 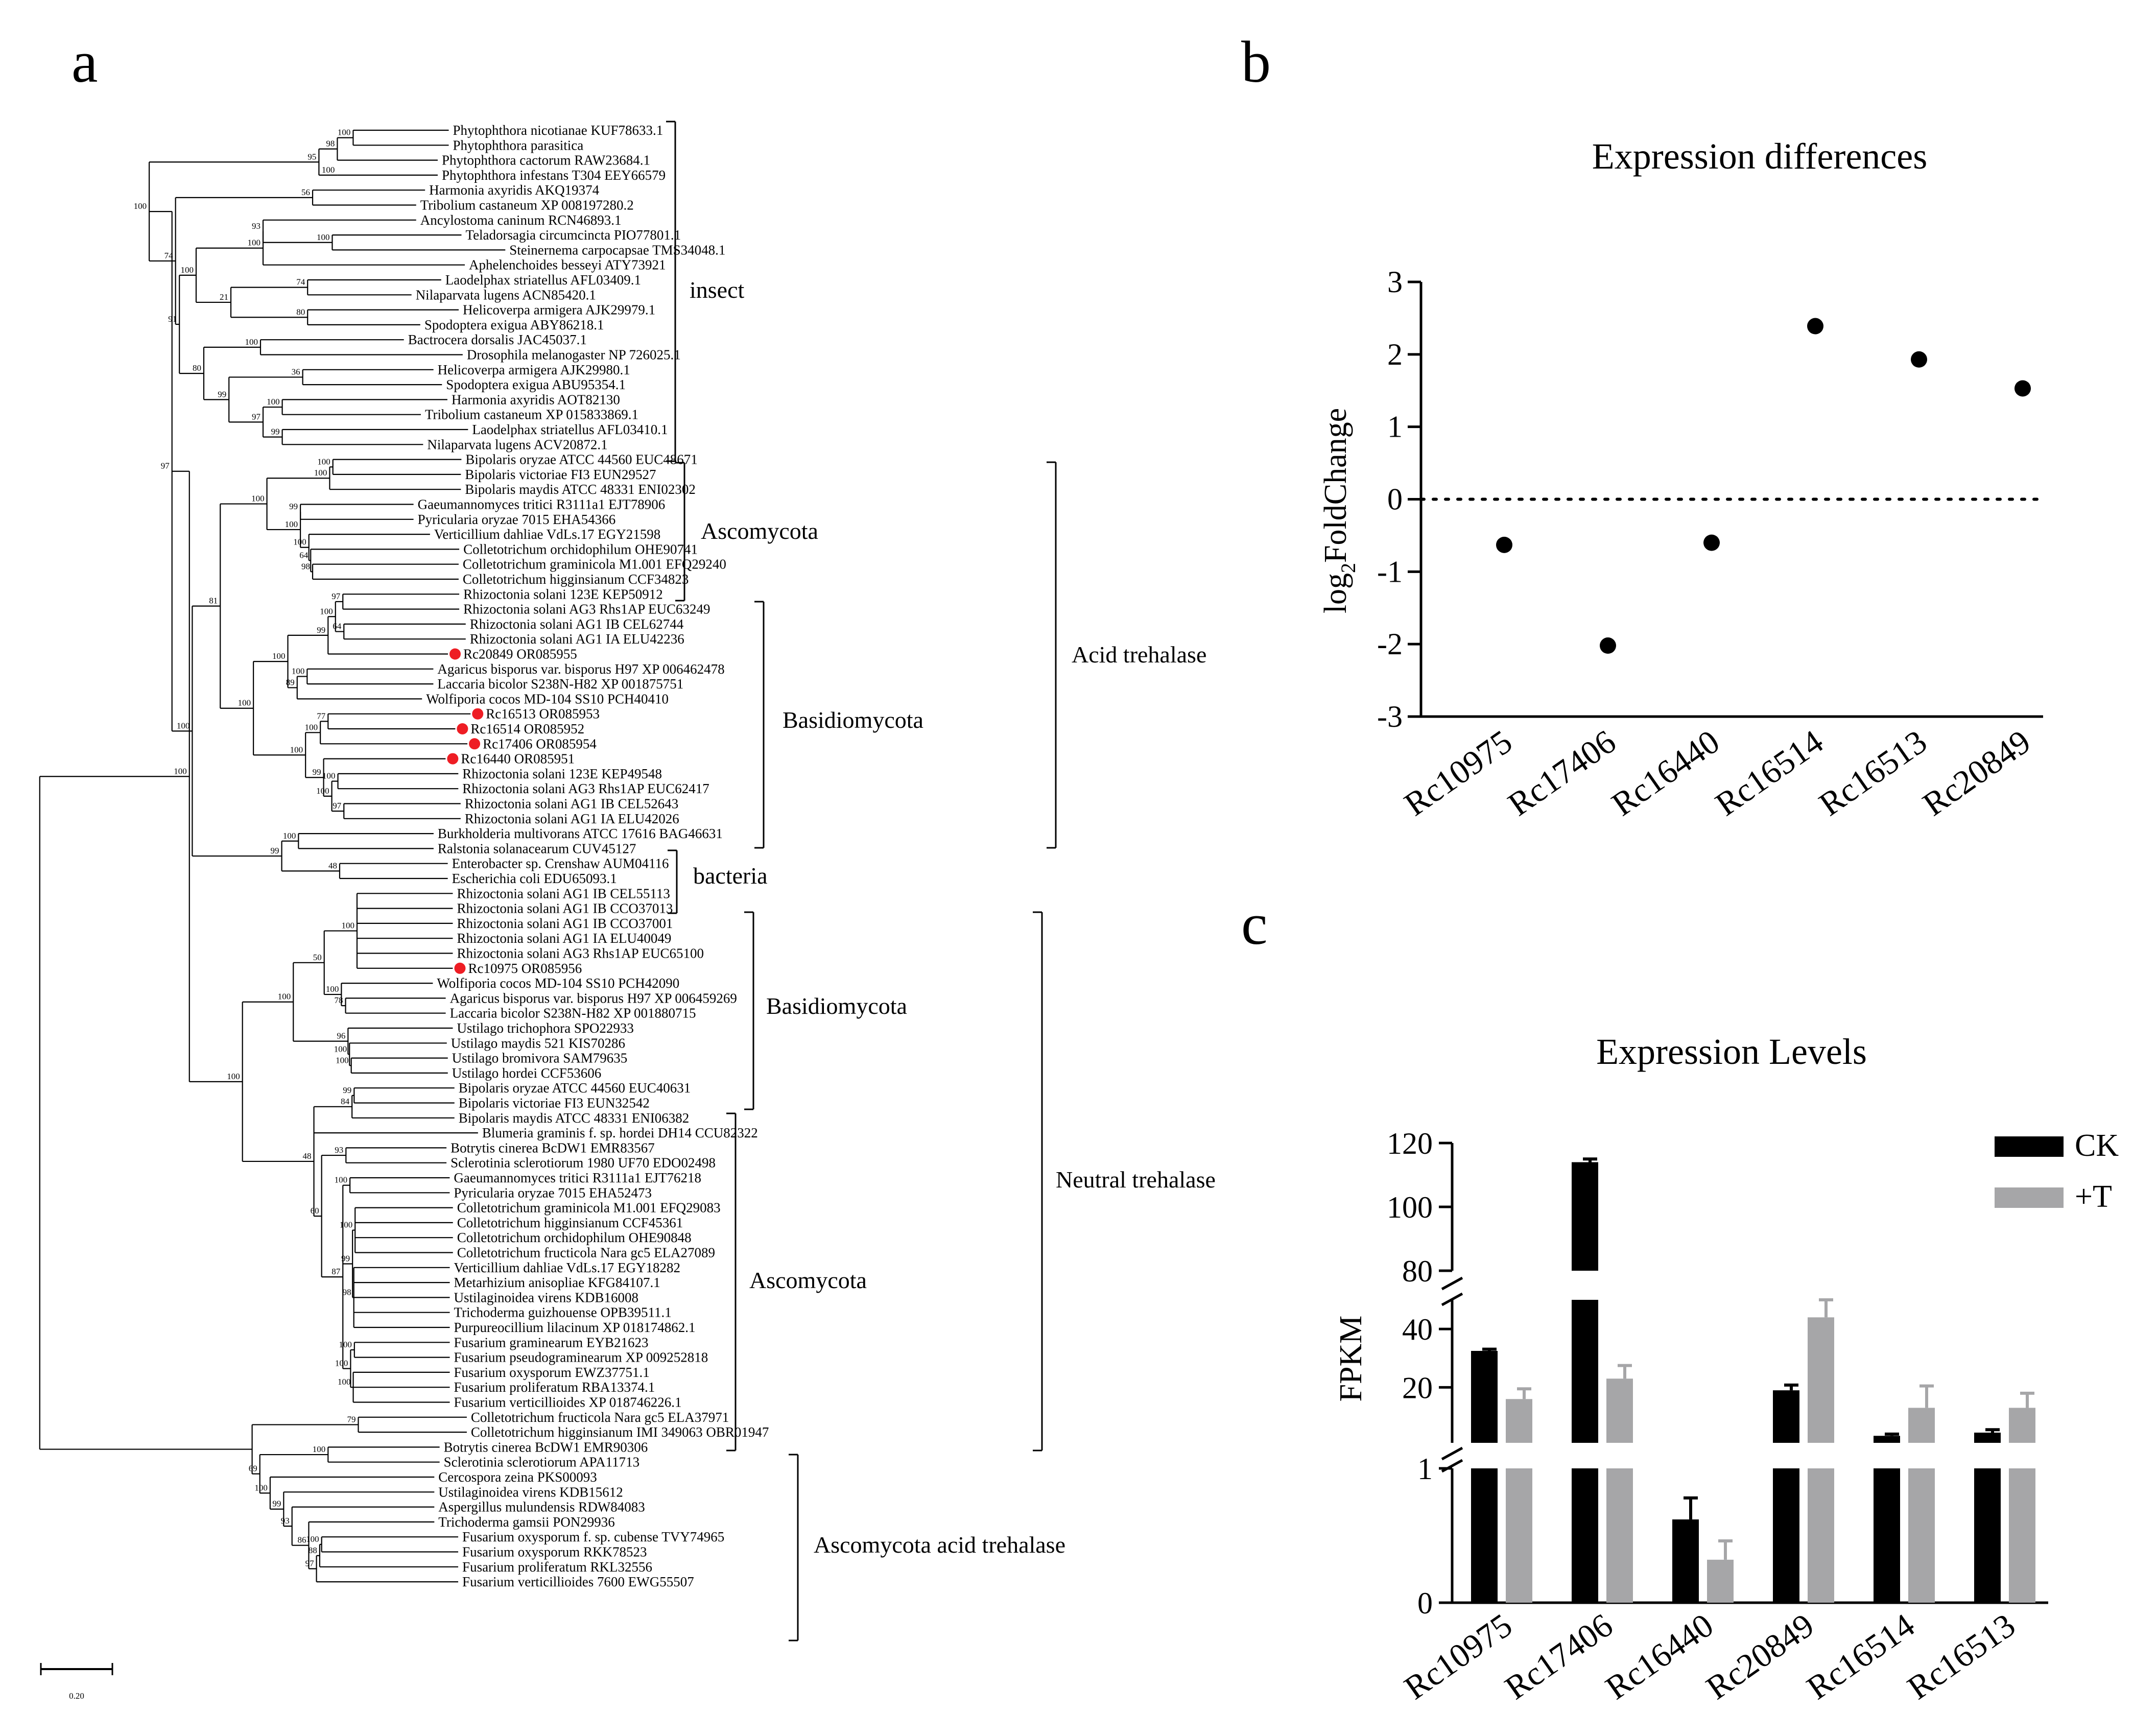 What do you see at coordinates (1139, 654) in the screenshot?
I see `clade-label: Acid trehalase` at bounding box center [1139, 654].